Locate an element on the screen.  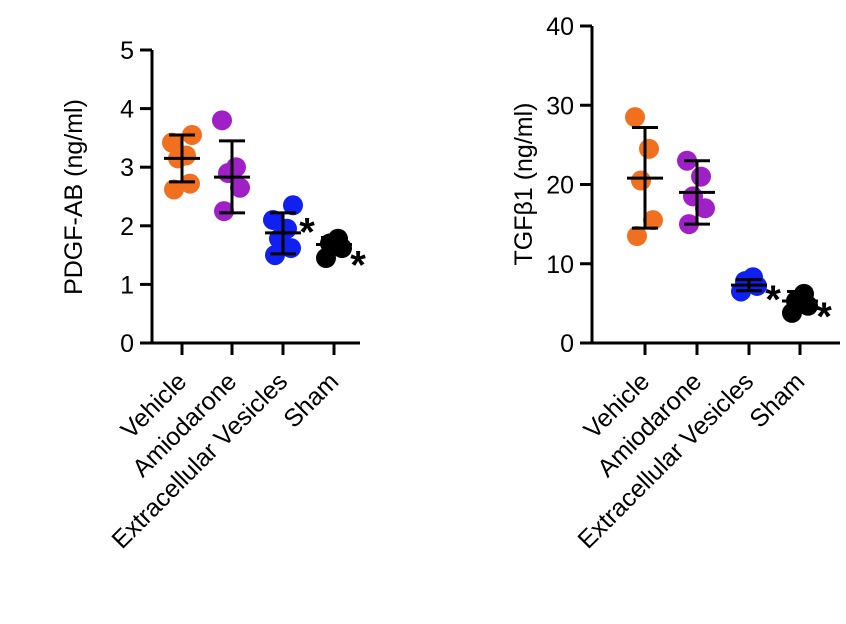
y-tick-label: 3 is located at coordinates (127, 168).